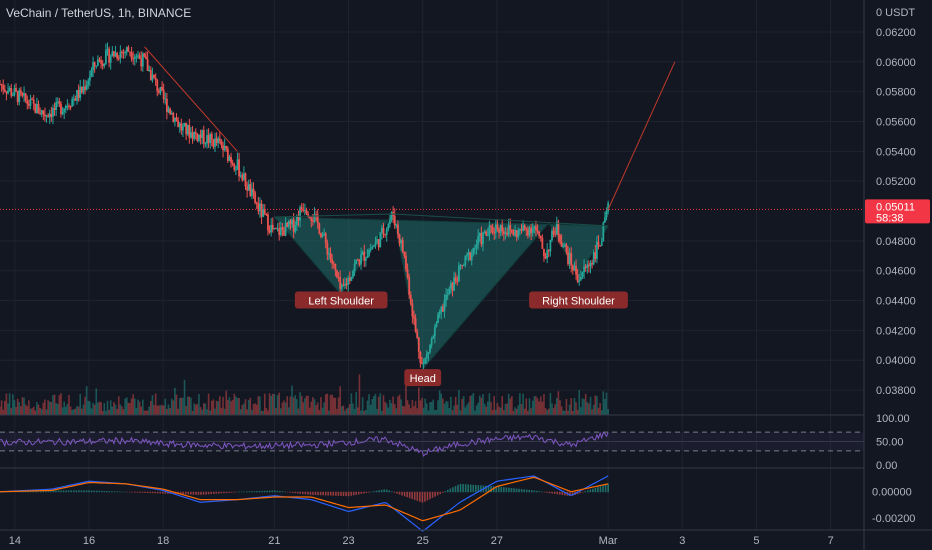 This screenshot has height=550, width=932. What do you see at coordinates (890, 443) in the screenshot?
I see `rsi-tick-label: 50.00` at bounding box center [890, 443].